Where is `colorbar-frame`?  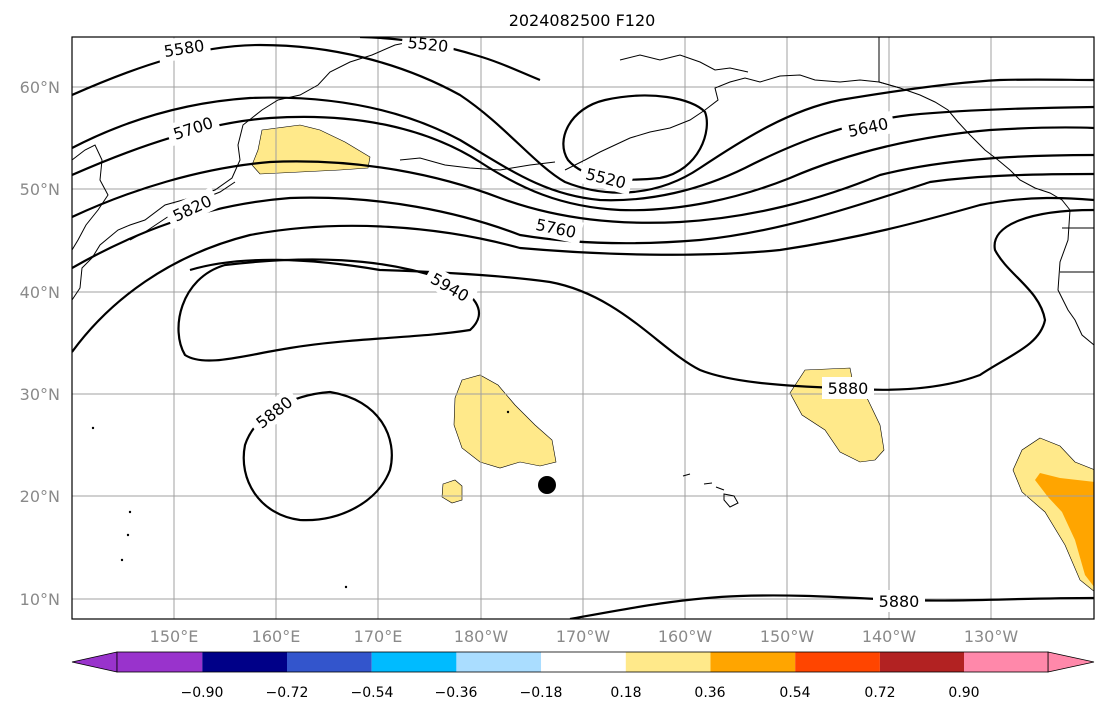
colorbar-frame is located at coordinates (582, 662).